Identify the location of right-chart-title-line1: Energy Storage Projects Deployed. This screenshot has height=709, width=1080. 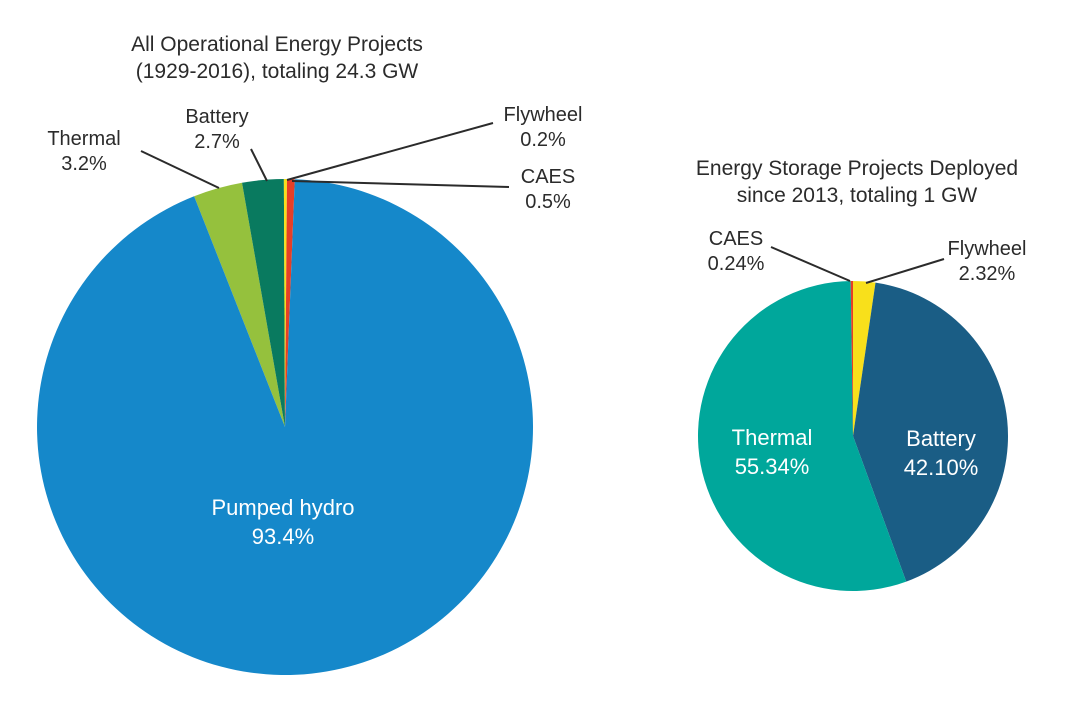
(857, 168).